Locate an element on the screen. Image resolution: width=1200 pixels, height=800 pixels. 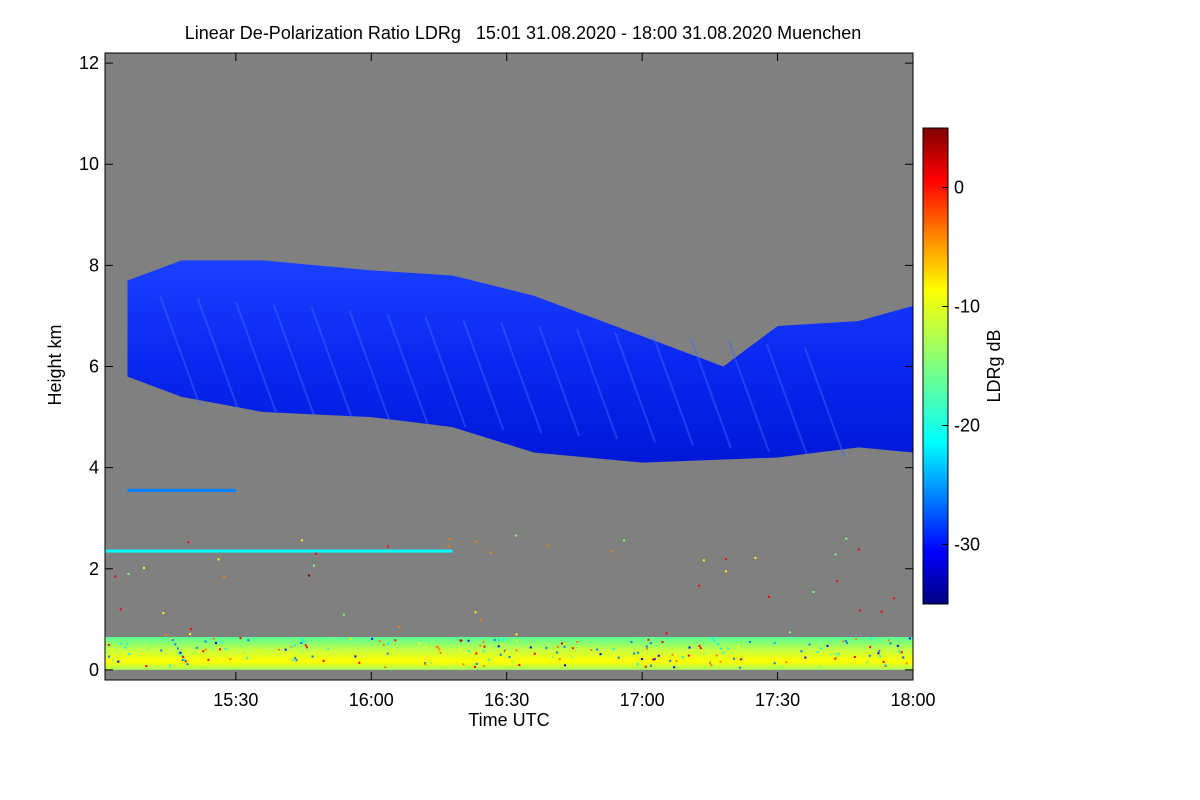
colorbar-tick-label: -10 is located at coordinates (967, 307).